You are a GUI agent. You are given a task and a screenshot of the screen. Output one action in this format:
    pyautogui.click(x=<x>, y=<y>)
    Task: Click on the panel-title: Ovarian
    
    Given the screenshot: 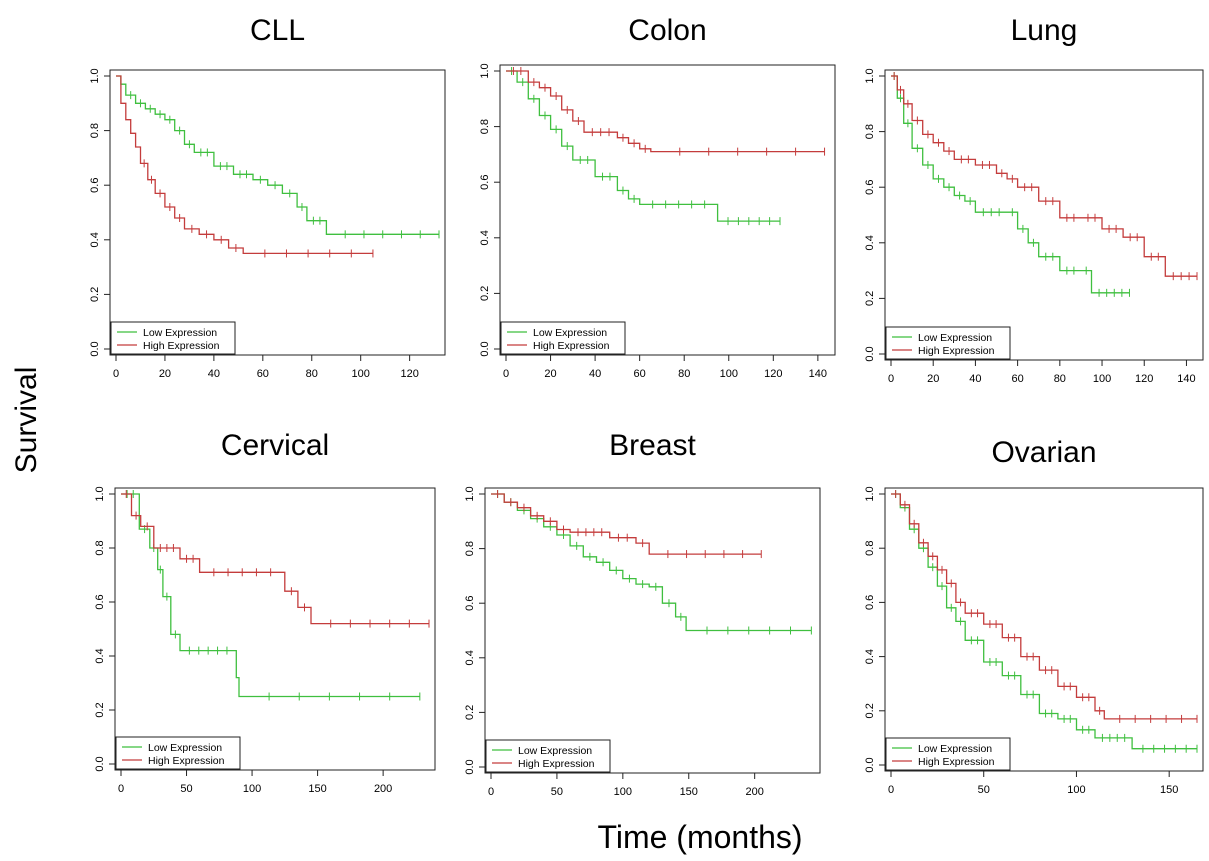 What is the action you would take?
    pyautogui.click(x=1043, y=452)
    